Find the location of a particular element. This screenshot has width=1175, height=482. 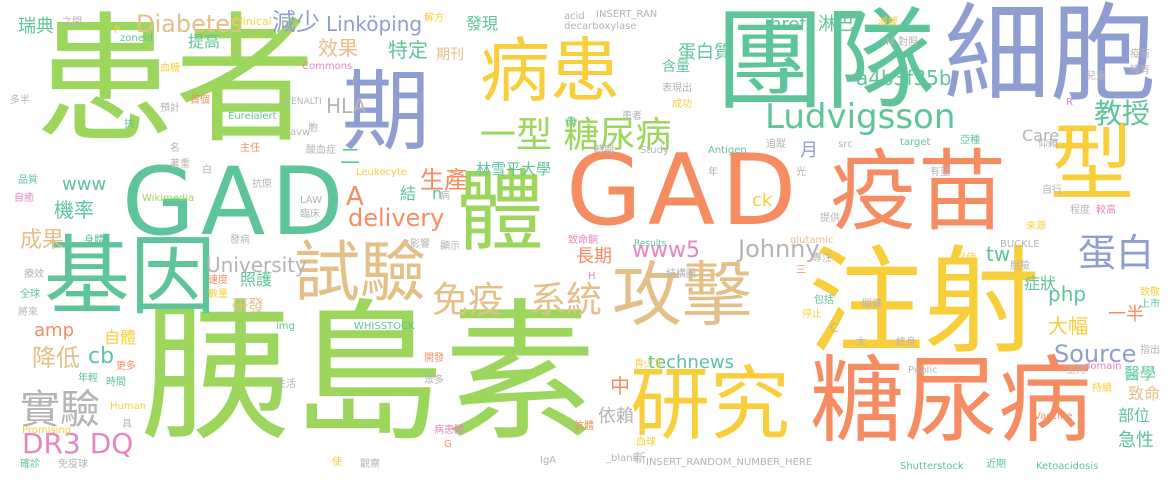

word-children: 兒童 is located at coordinates (1096, 76).